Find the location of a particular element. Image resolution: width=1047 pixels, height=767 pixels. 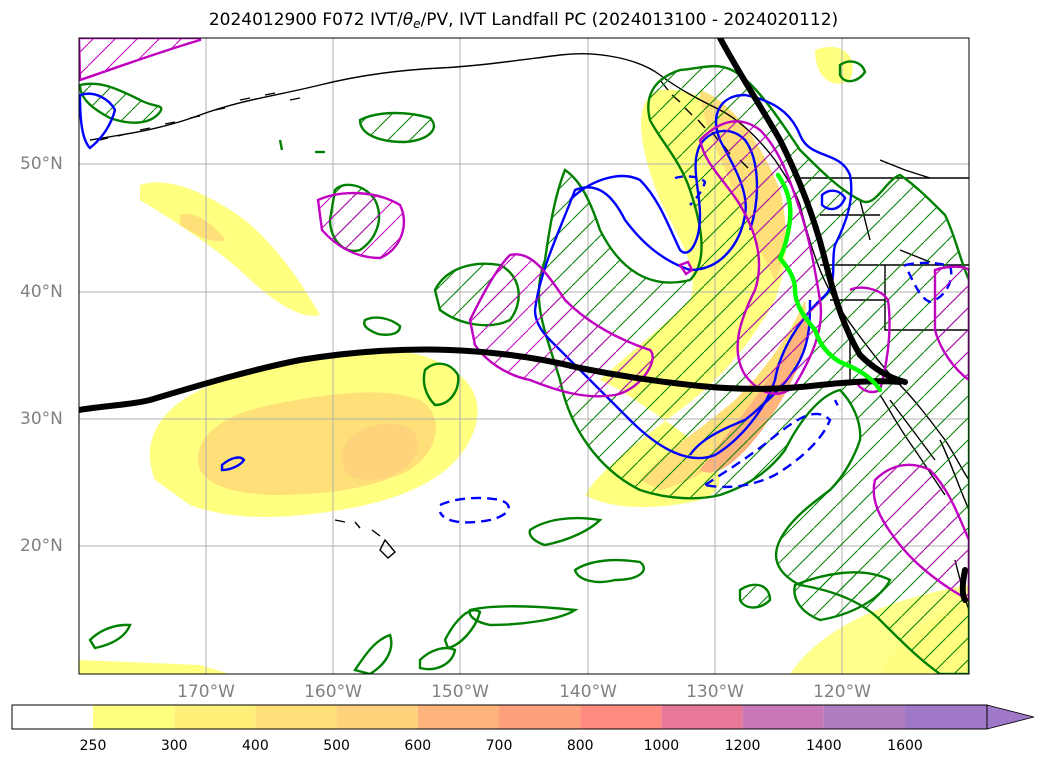

colorbar-tick-label: 600 is located at coordinates (418, 746).